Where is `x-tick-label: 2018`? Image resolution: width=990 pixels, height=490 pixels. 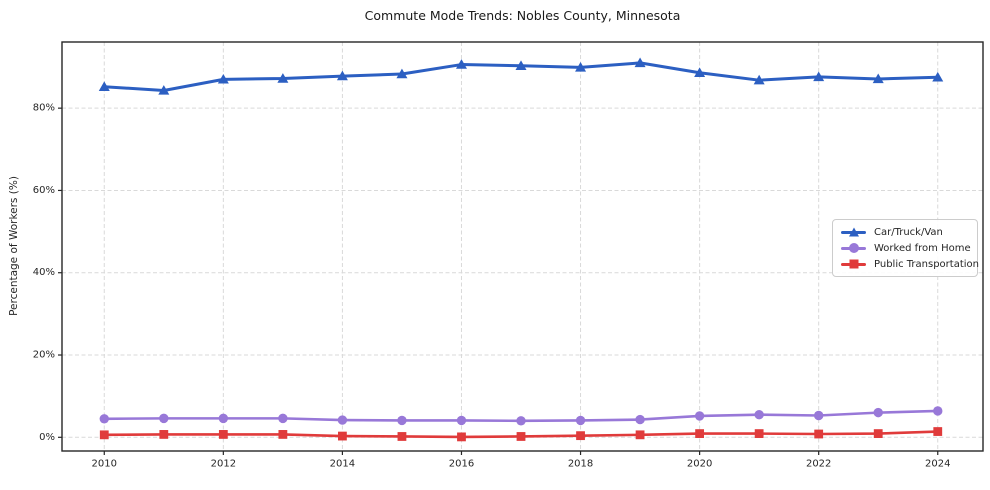 x-tick-label: 2018 is located at coordinates (580, 463).